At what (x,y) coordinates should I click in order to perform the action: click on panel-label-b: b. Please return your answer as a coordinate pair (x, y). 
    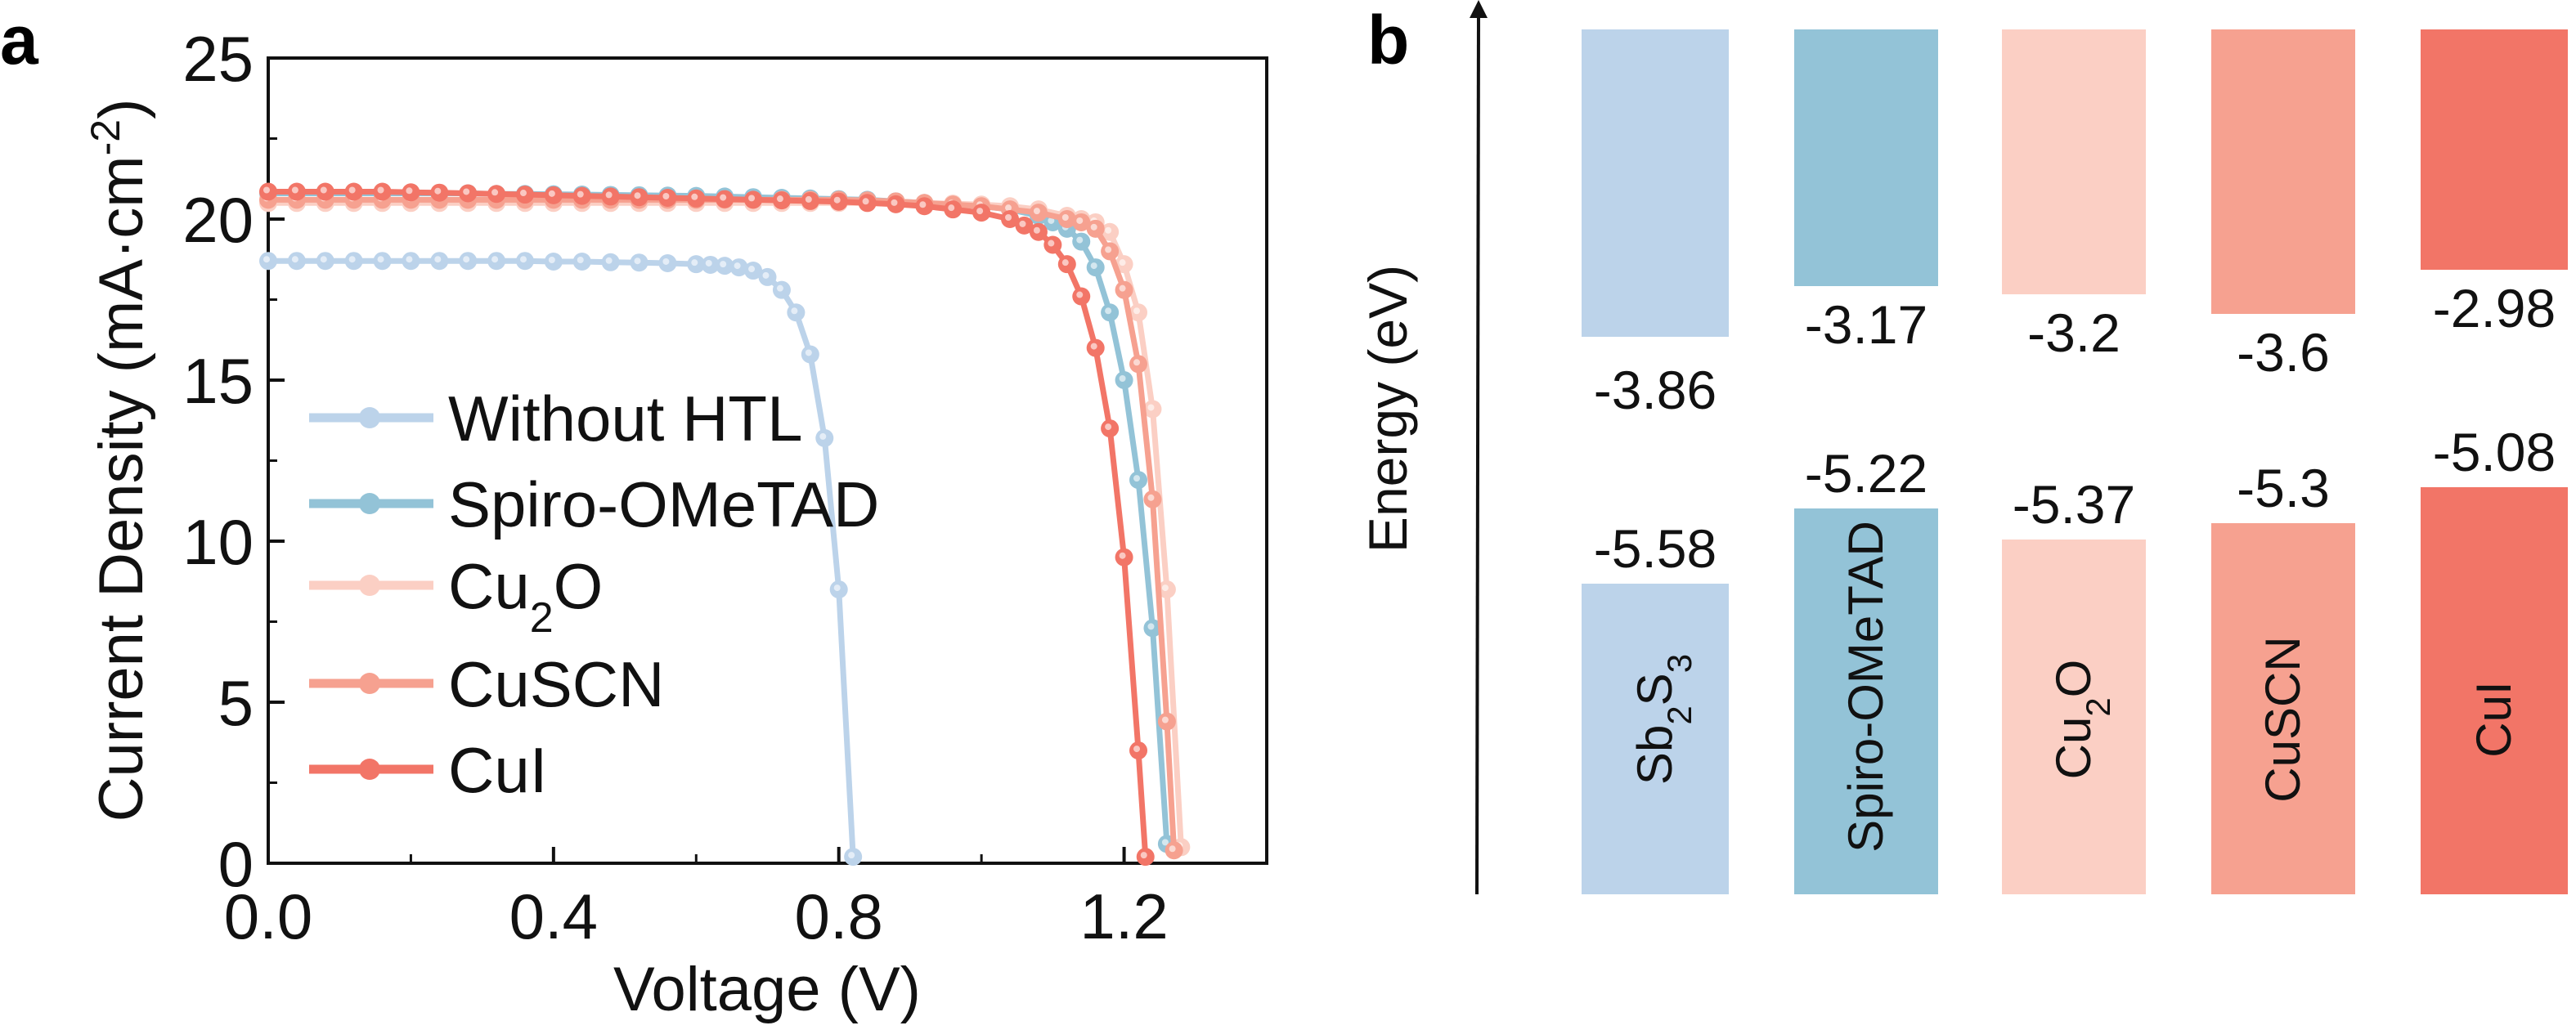
    Looking at the image, I should click on (1388, 40).